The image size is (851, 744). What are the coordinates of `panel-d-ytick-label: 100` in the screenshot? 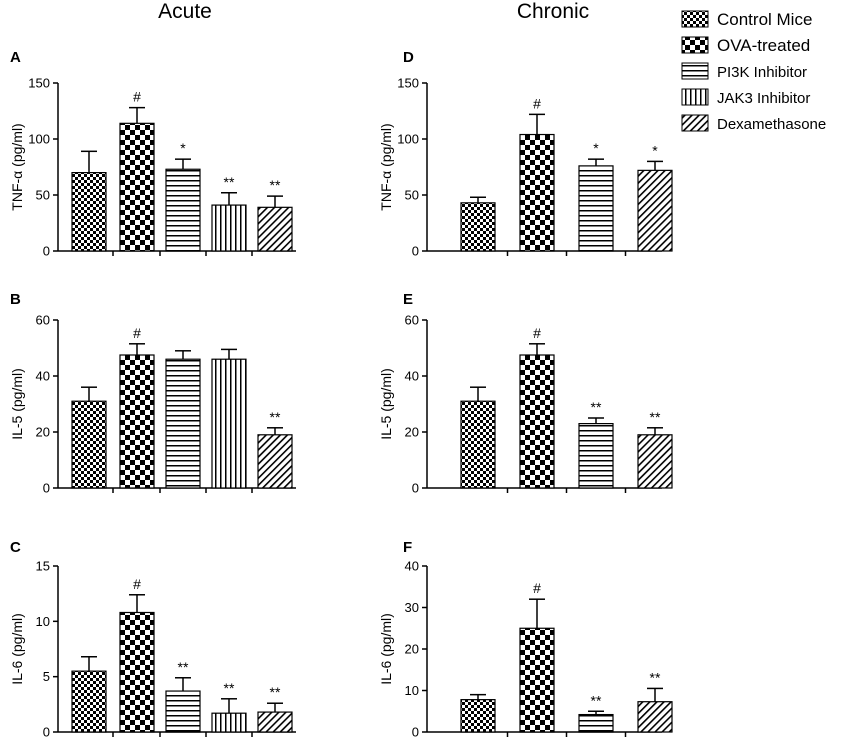 It's located at (408, 139).